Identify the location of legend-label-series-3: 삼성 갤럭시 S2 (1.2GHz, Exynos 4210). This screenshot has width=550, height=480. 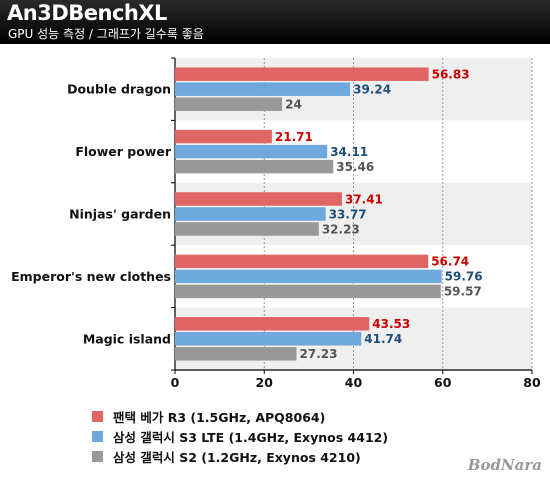
(237, 457).